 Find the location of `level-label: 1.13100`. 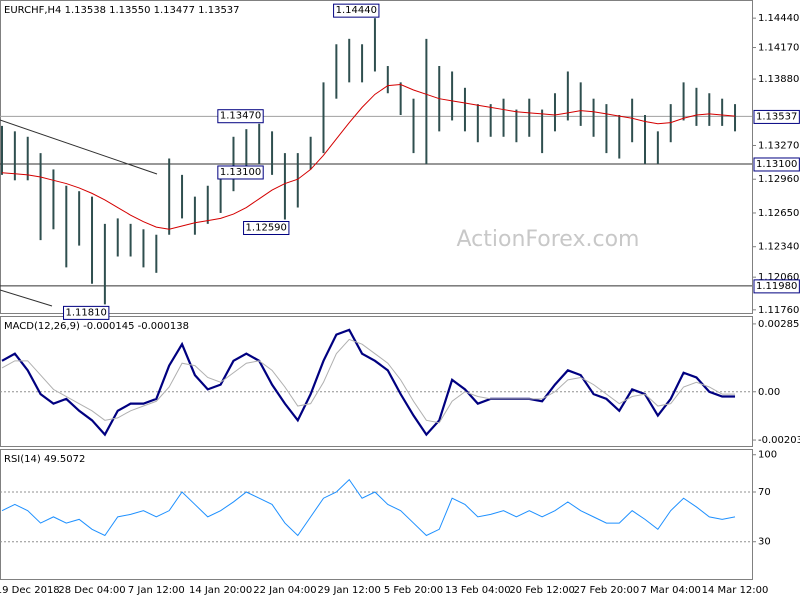

level-label: 1.13100 is located at coordinates (776, 164).